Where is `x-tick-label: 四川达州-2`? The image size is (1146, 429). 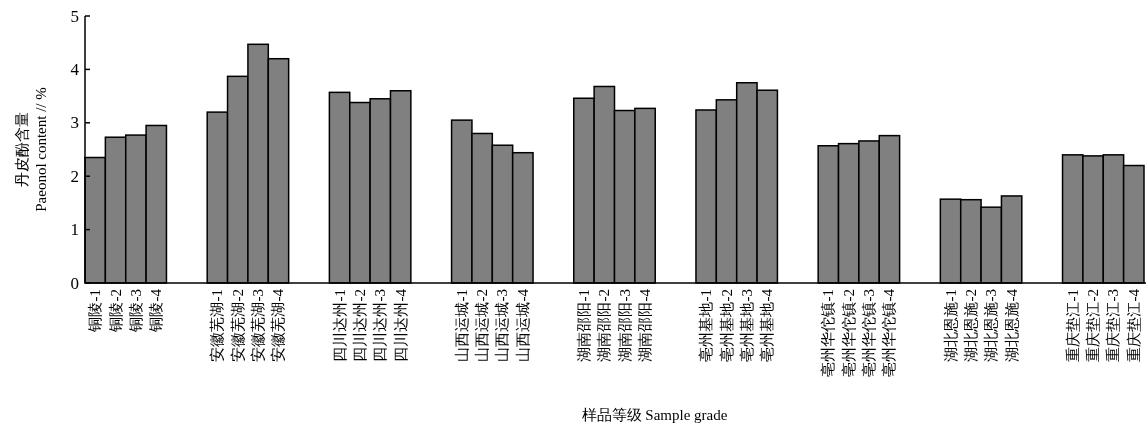
x-tick-label: 四川达州-2 is located at coordinates (359, 325).